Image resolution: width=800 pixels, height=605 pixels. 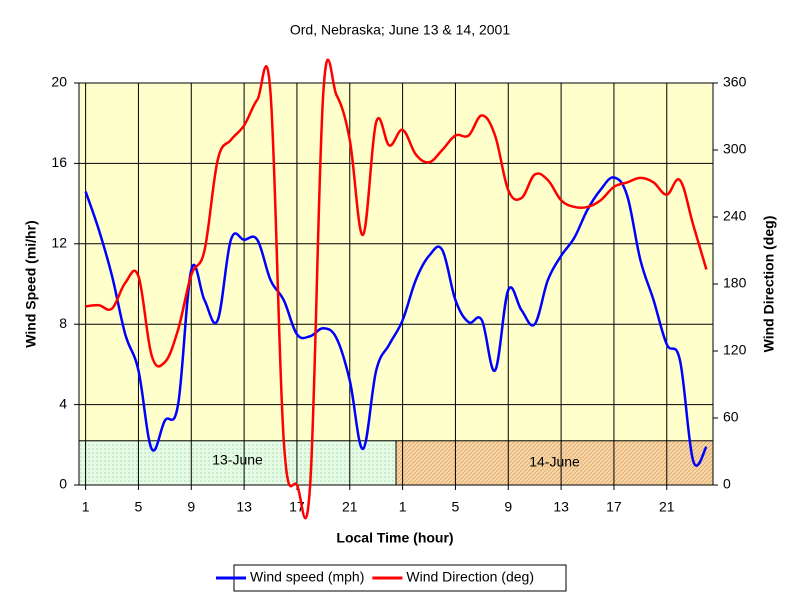 What do you see at coordinates (735, 216) in the screenshot?
I see `y2-tick-label: 240` at bounding box center [735, 216].